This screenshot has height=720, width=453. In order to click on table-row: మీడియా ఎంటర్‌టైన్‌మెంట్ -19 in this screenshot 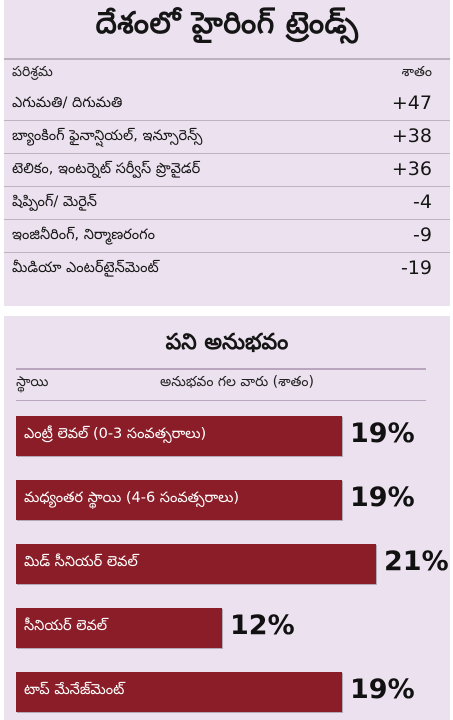, I will do `click(227, 269)`.